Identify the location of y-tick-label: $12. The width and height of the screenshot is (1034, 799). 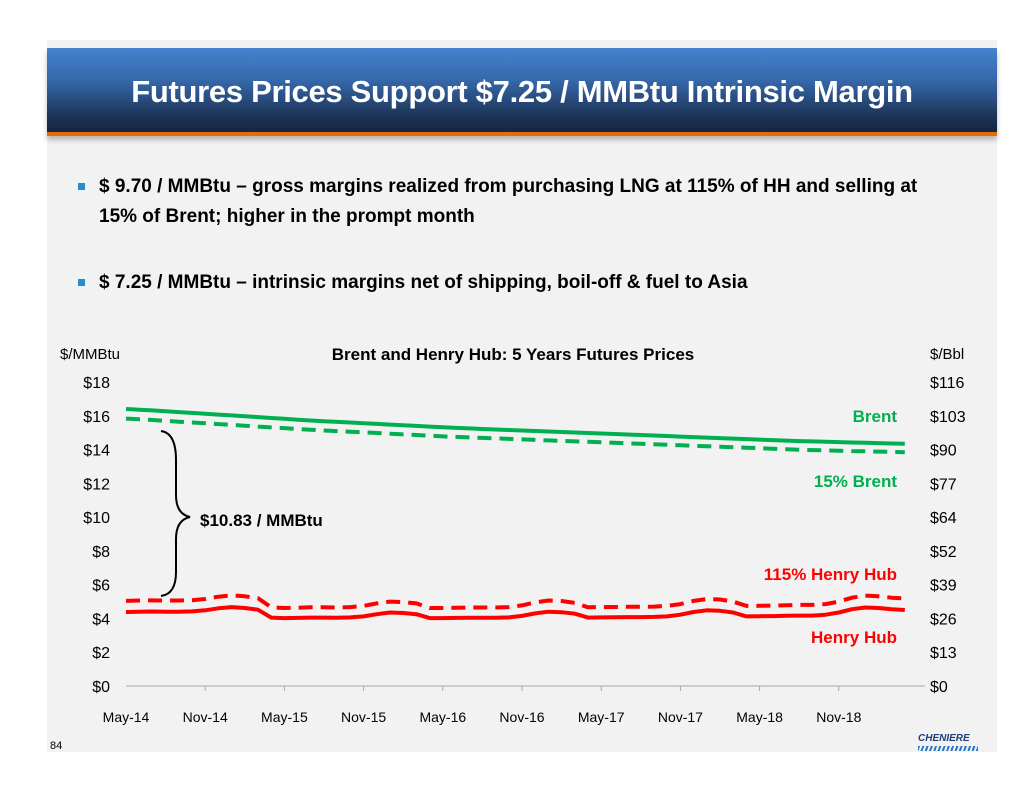
(96, 484).